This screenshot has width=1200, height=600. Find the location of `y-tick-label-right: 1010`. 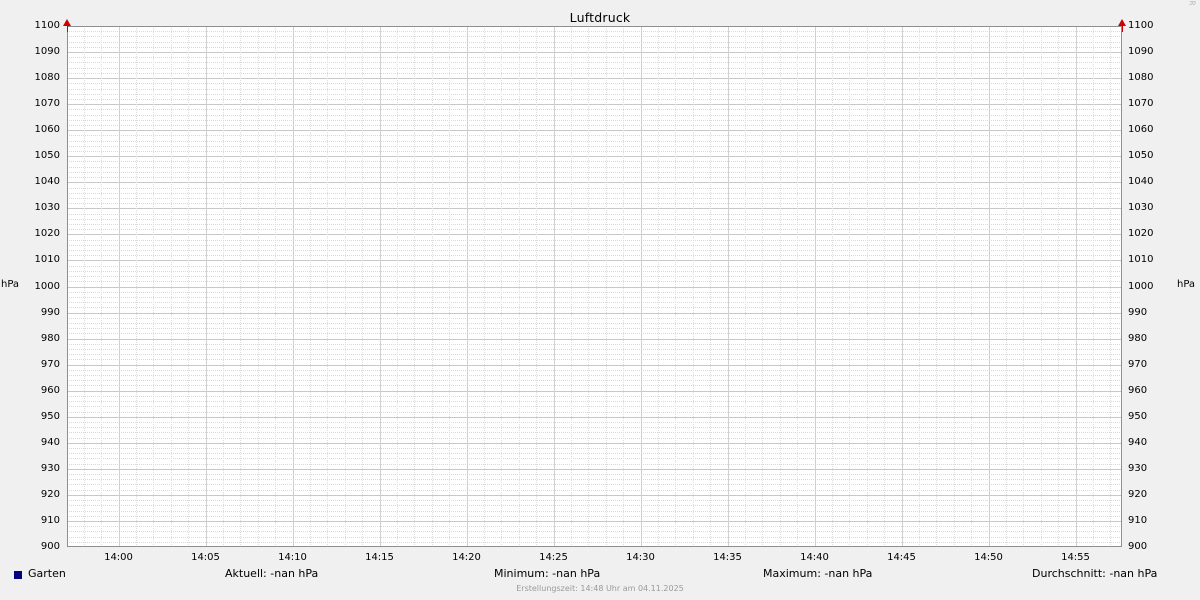

y-tick-label-right: 1010 is located at coordinates (1141, 259).